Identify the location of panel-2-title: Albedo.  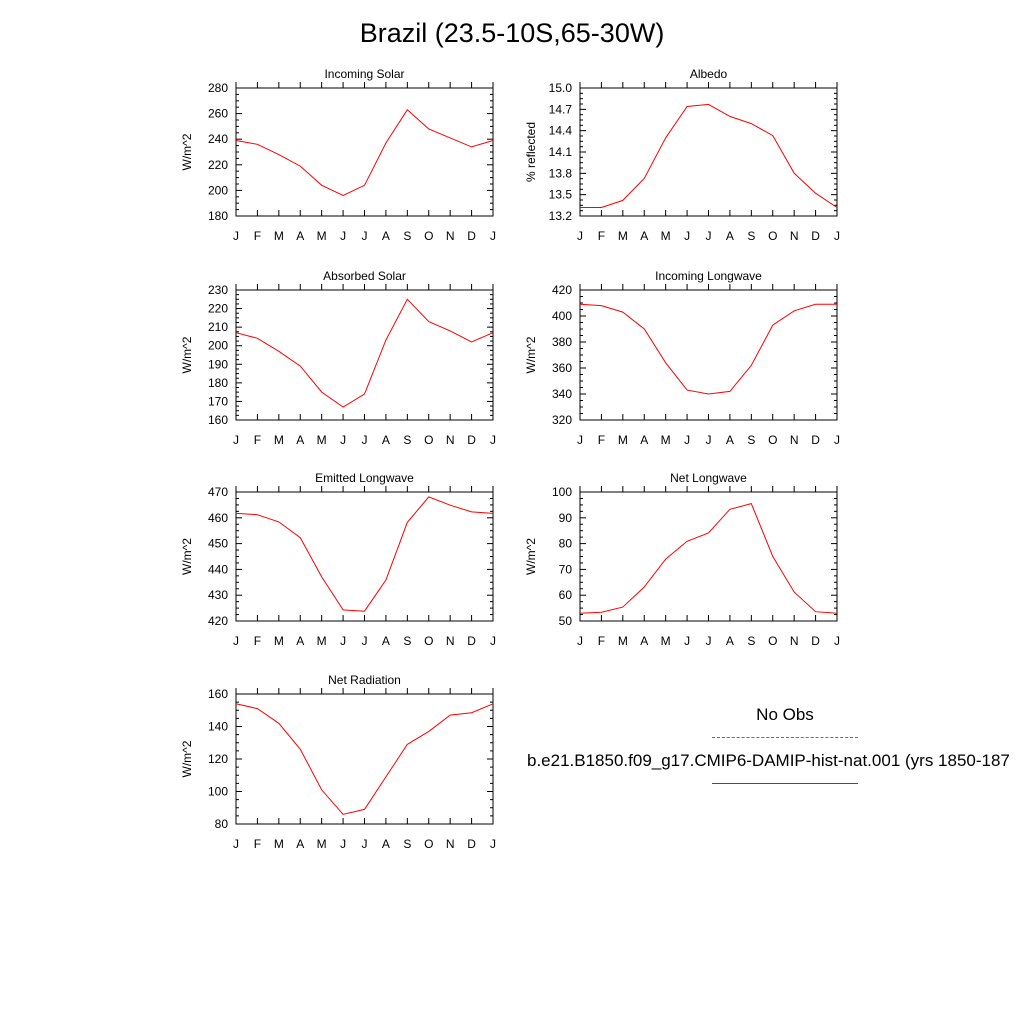
(709, 74).